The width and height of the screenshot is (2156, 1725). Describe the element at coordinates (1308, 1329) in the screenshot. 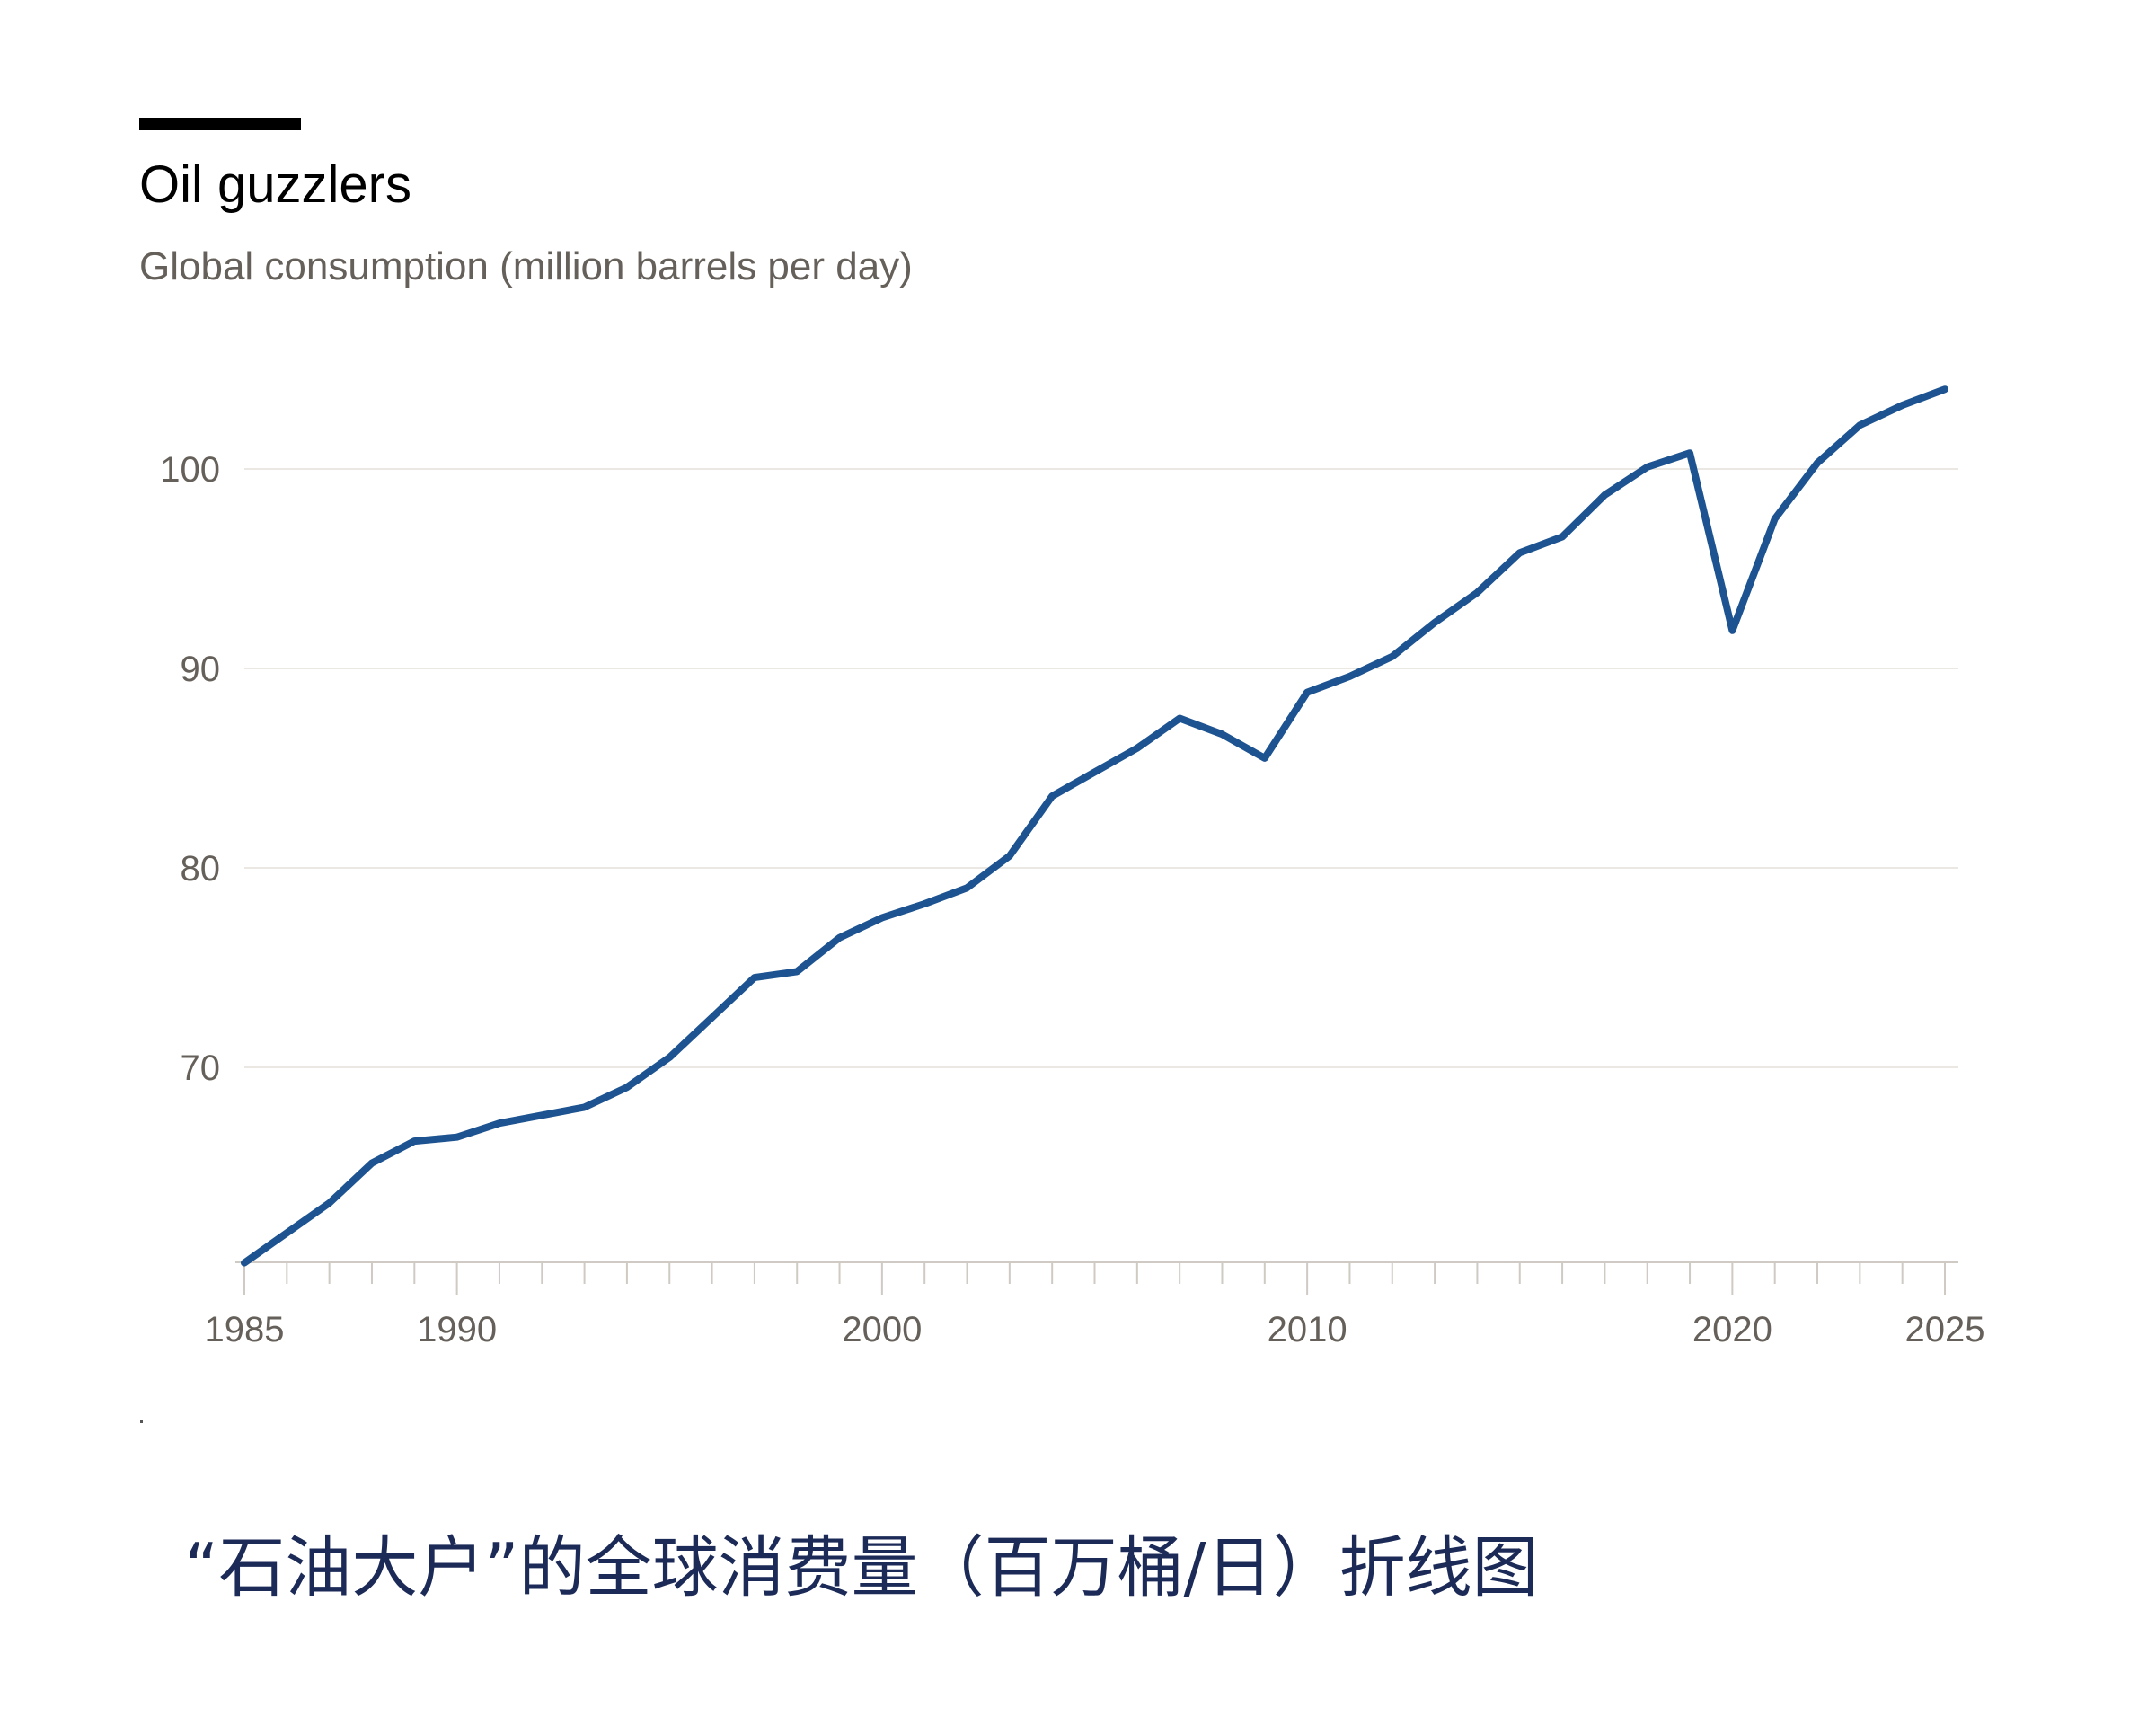

I see `x-tick-label-2010: 2010` at that location.